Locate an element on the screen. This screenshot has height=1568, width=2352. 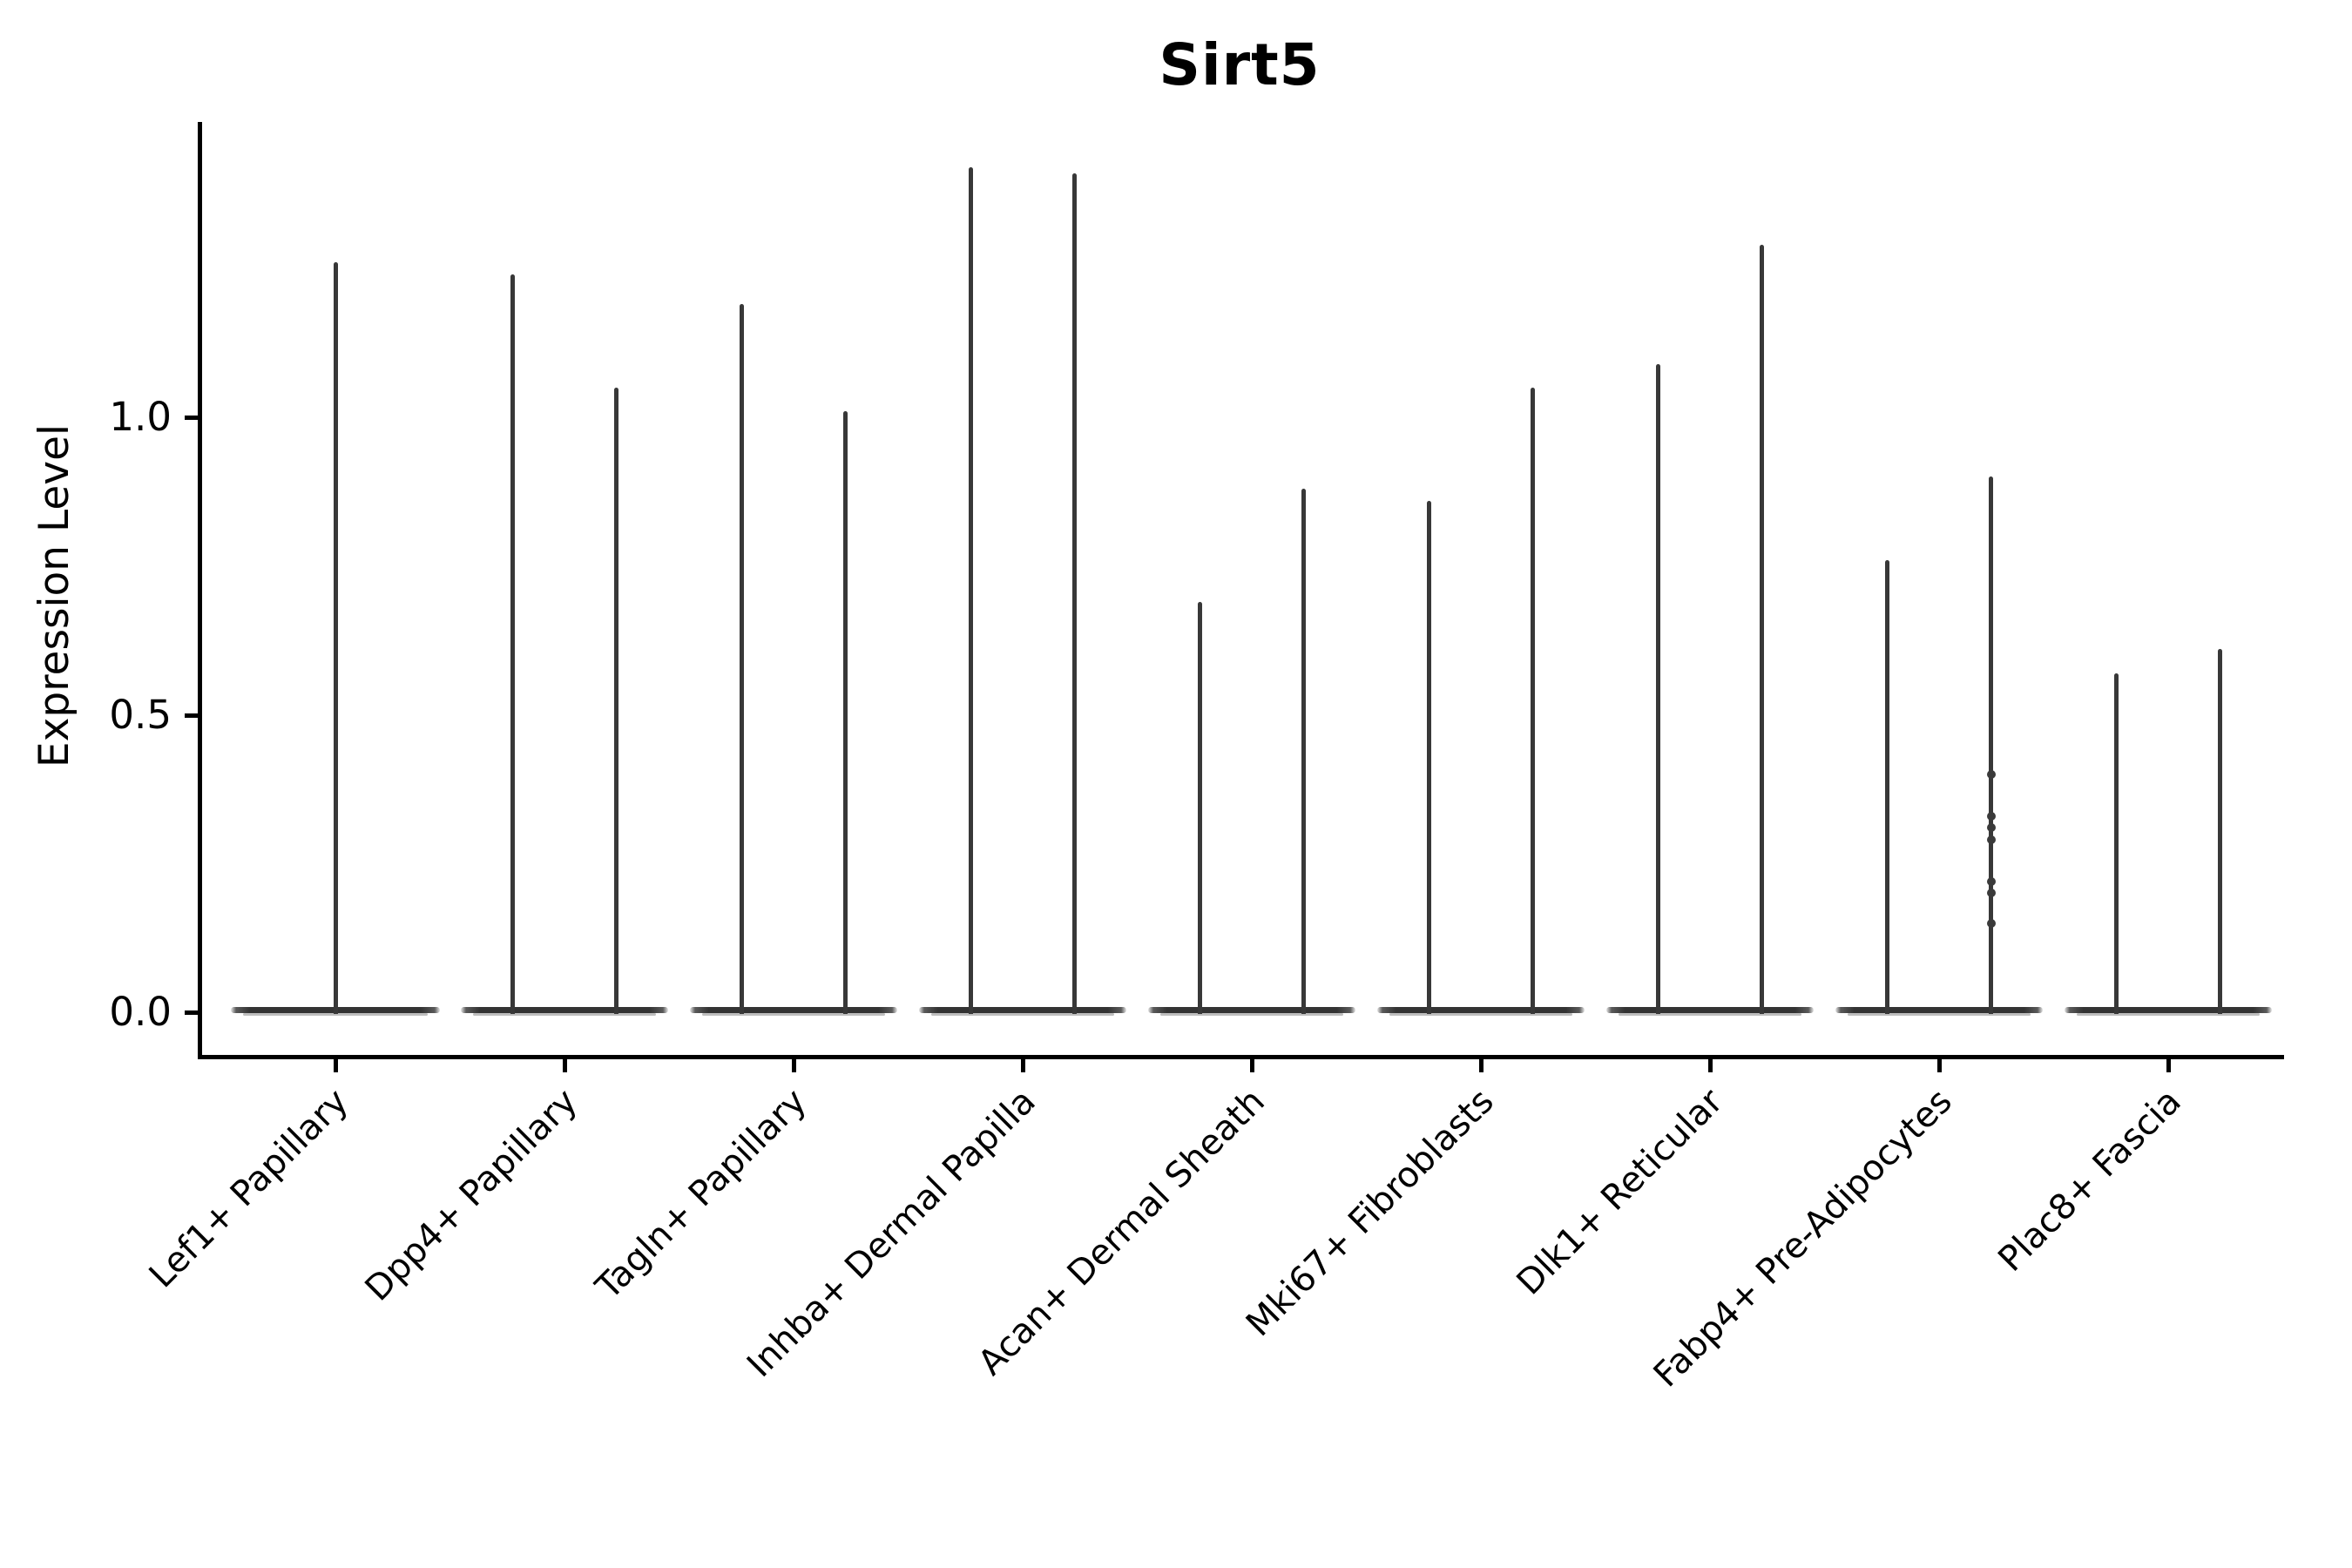
x-tick-label: Mki67+ Fibroblasts is located at coordinates (1370, 1213).